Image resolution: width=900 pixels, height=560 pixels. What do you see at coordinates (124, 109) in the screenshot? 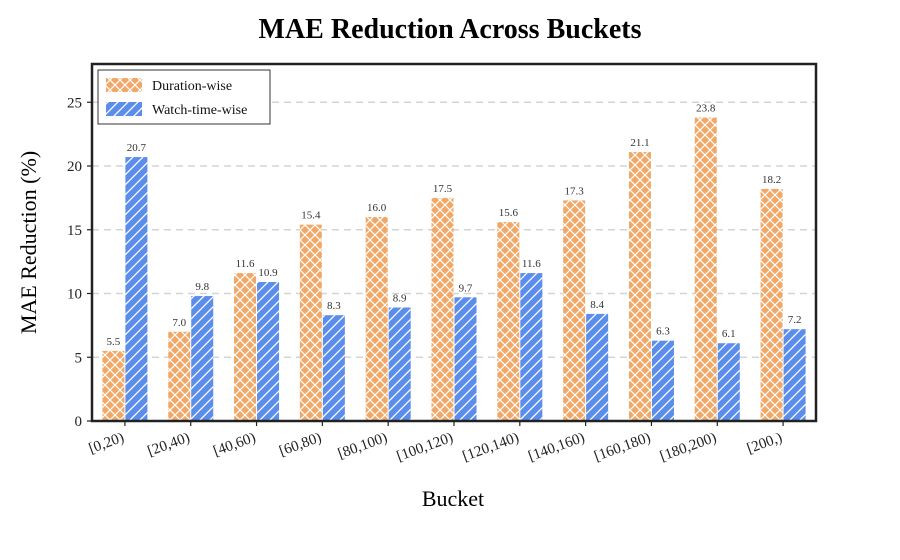
I see `legend-swatch-hatch-watch-time-wise` at bounding box center [124, 109].